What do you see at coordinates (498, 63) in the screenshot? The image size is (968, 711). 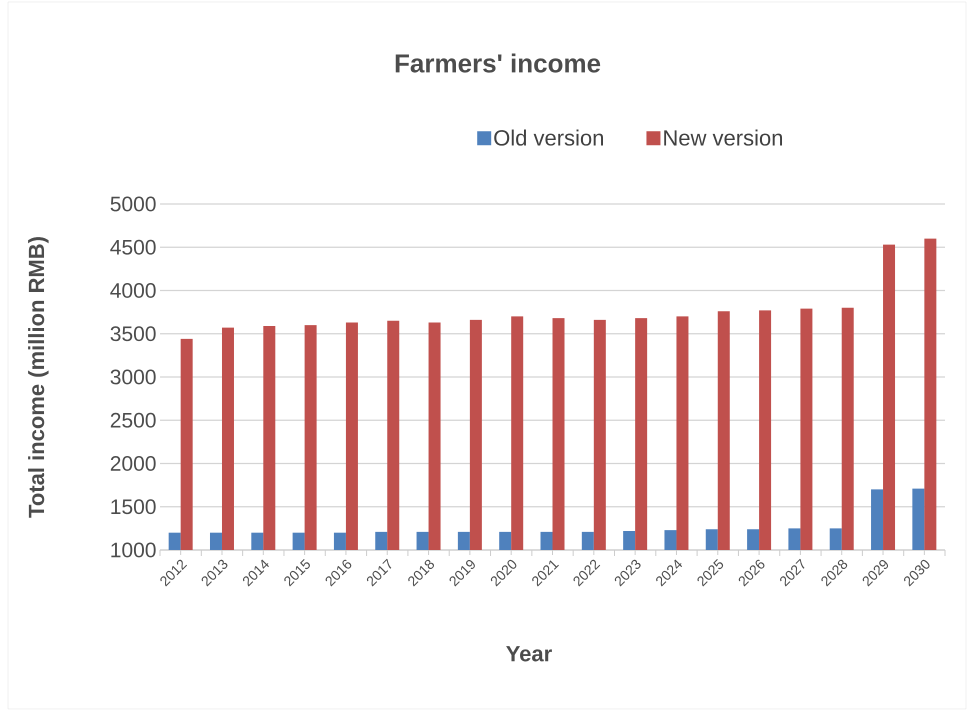 I see `chart-title: Farmers' income` at bounding box center [498, 63].